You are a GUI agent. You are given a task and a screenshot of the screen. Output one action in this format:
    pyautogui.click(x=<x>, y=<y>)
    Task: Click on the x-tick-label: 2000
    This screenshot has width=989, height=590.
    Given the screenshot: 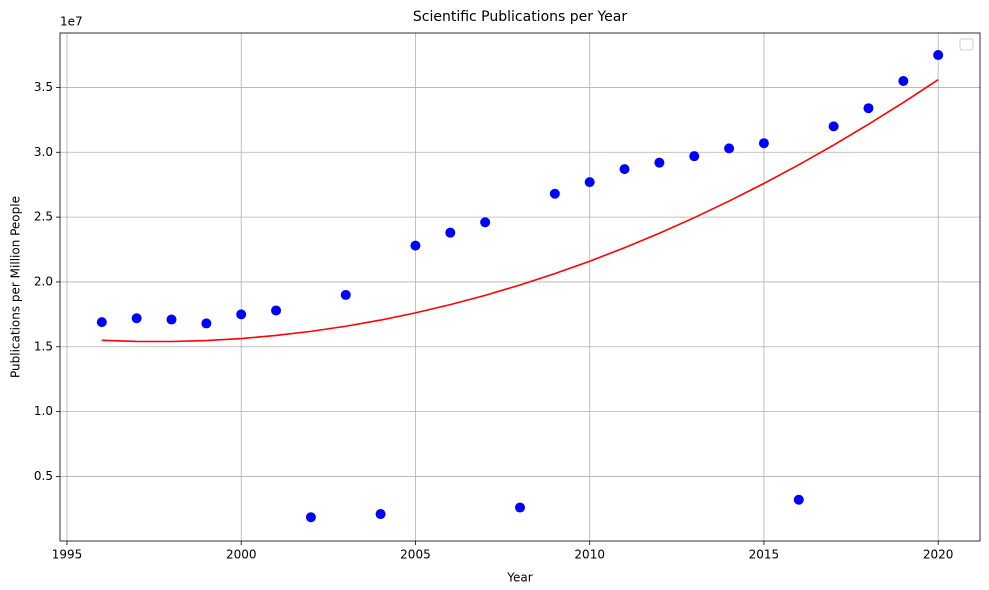 What is the action you would take?
    pyautogui.click(x=241, y=555)
    